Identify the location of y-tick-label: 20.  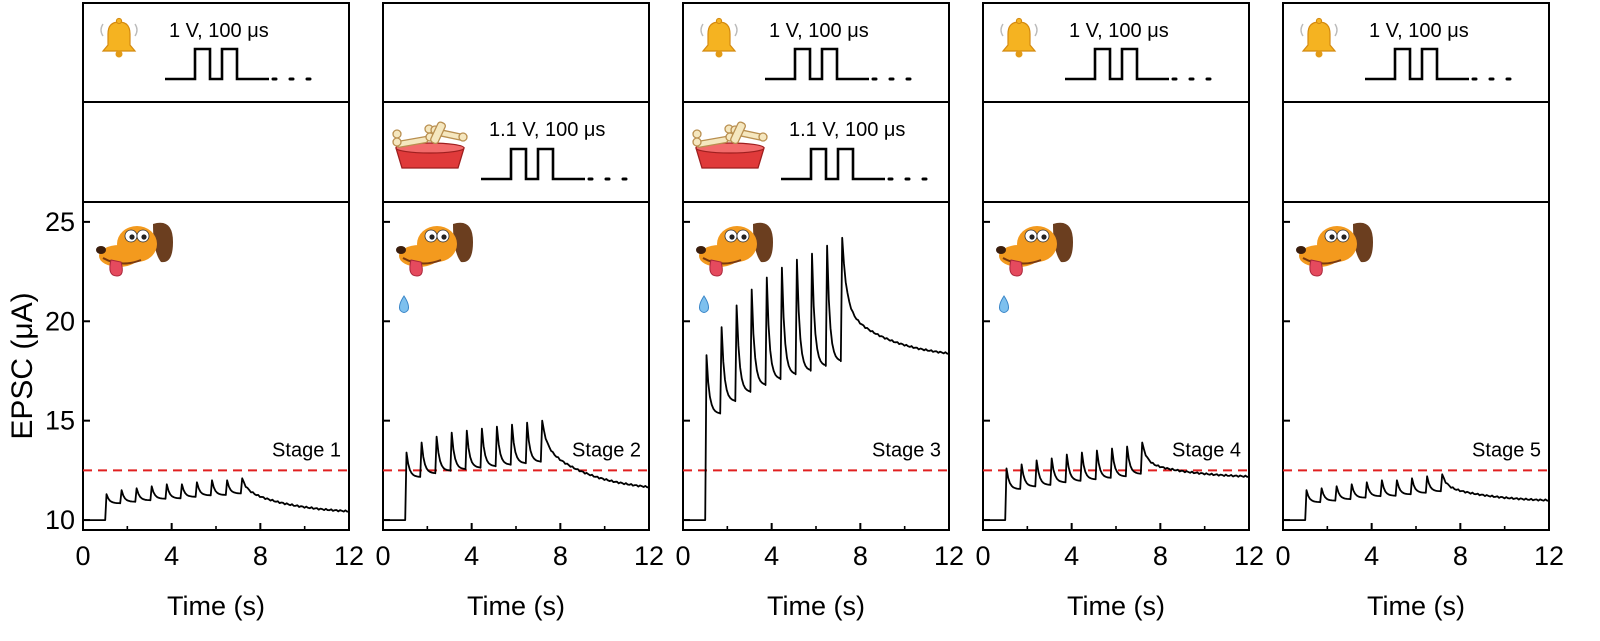
(60, 321).